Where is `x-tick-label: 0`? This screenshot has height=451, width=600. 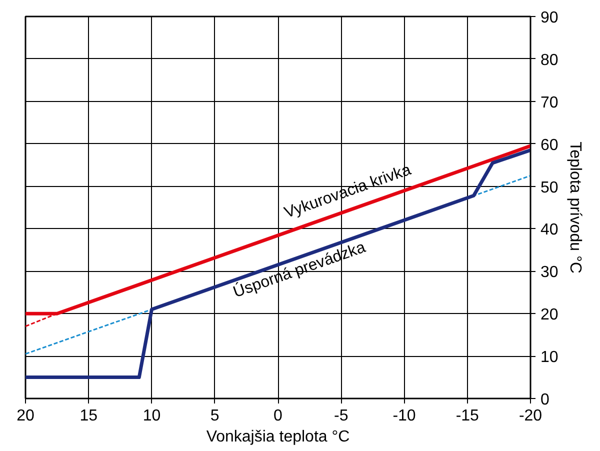
x-tick-label: 0 is located at coordinates (278, 416).